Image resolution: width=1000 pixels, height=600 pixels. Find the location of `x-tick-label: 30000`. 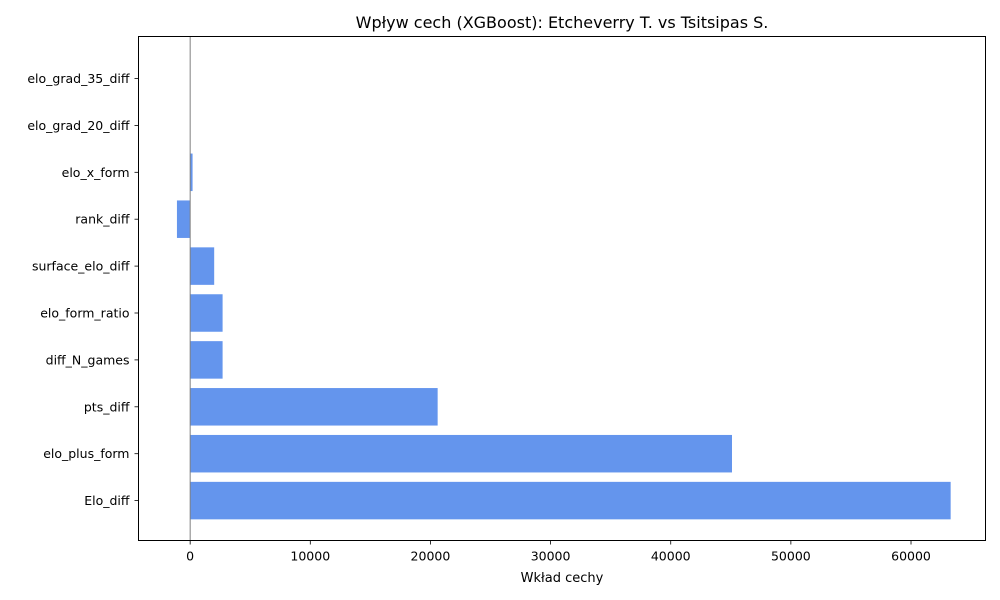

x-tick-label: 30000 is located at coordinates (551, 556).